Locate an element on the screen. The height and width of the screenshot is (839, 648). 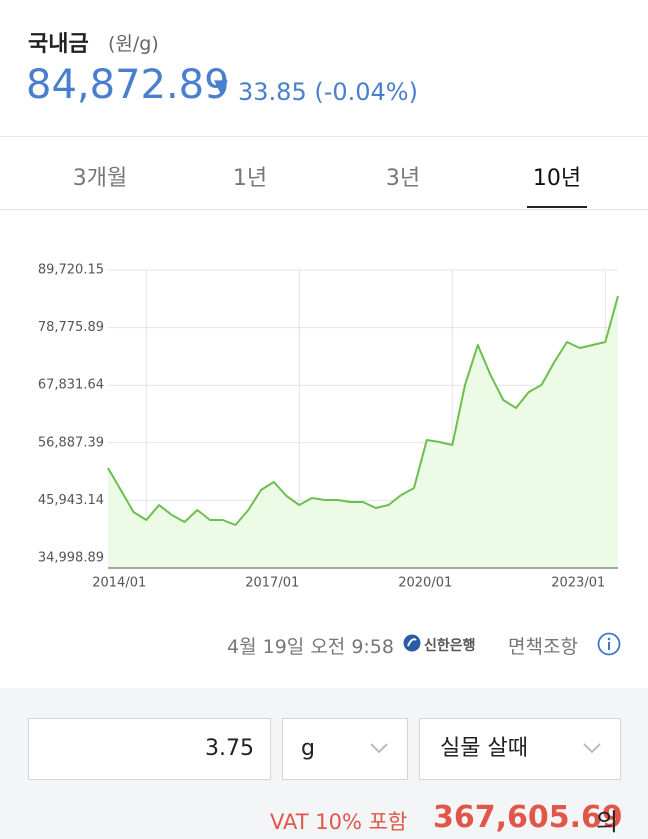
x-tick-label: 2014/01 is located at coordinates (119, 583).